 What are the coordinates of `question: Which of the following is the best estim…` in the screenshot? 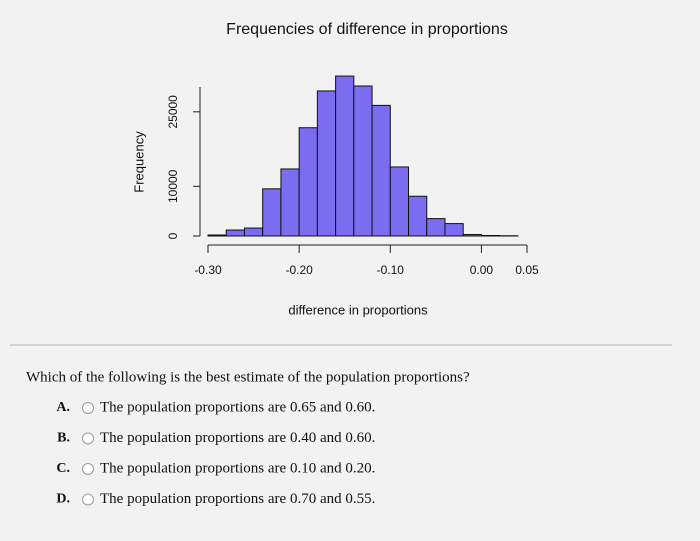 It's located at (248, 377).